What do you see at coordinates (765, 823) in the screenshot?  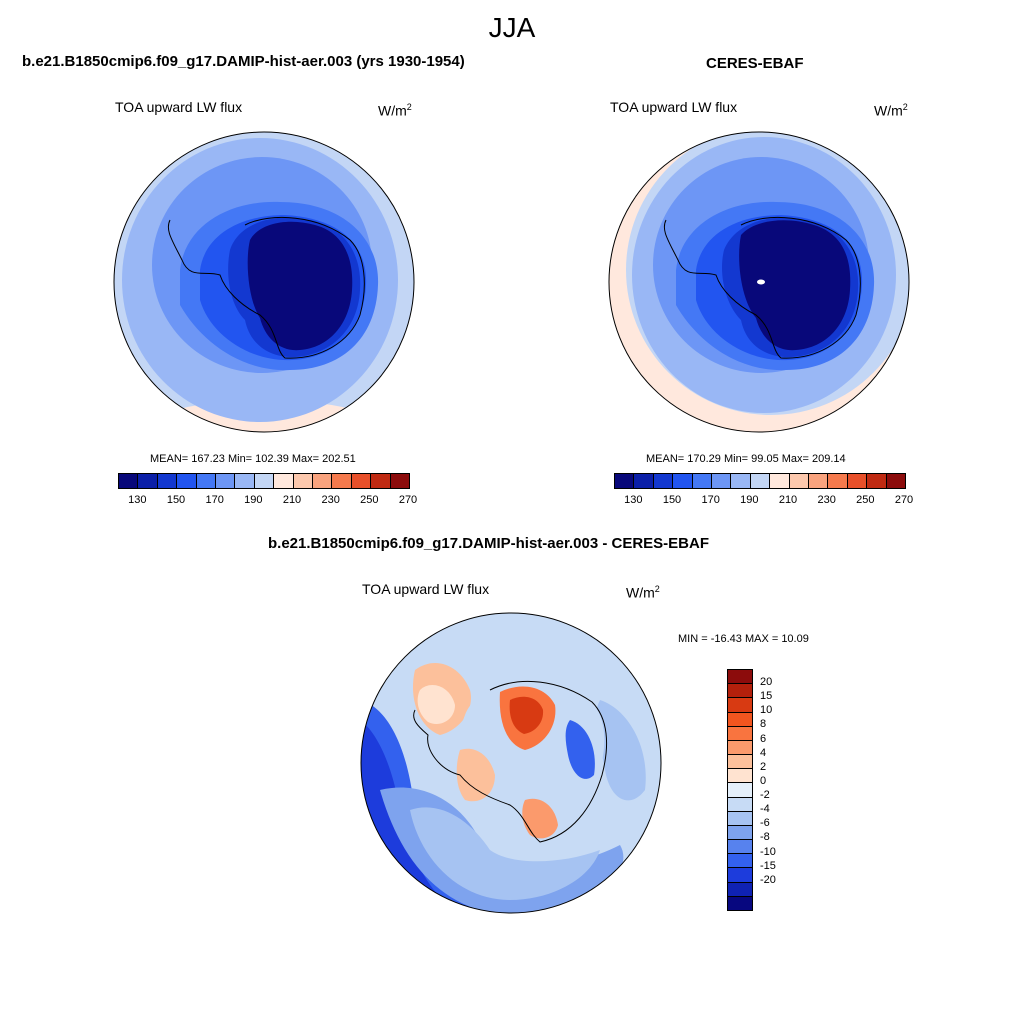 I see `panel3-colorbar-tick-label: -6` at bounding box center [765, 823].